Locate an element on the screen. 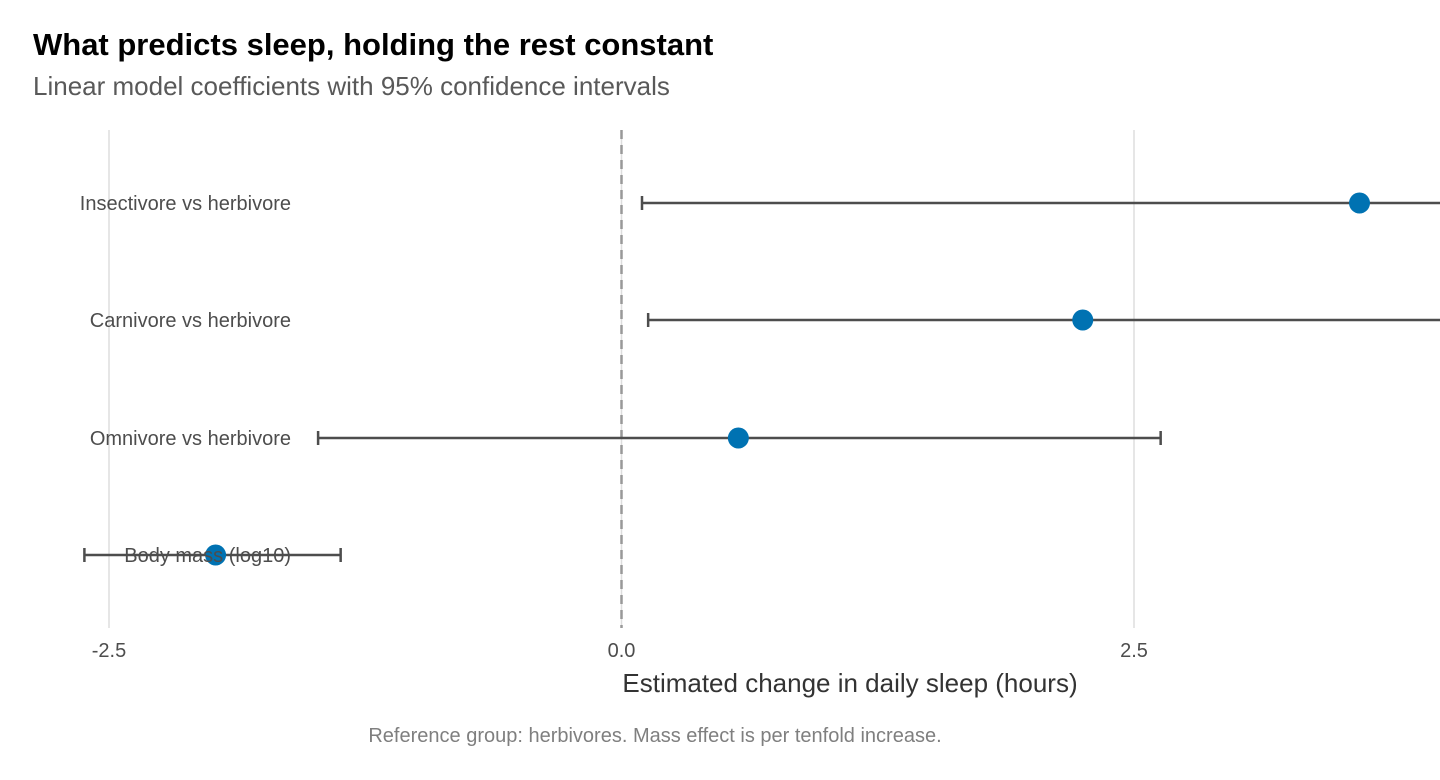  y-category-label: Body mass (log10) is located at coordinates (207, 556).